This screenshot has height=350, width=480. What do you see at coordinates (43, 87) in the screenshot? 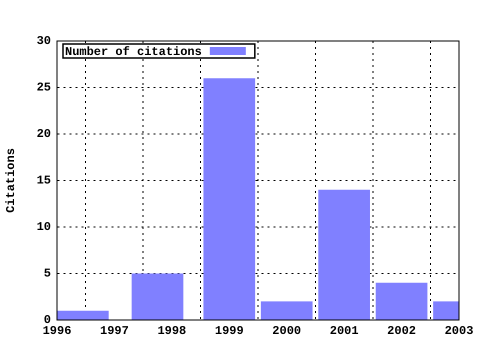
I see `y-tick-label: 25` at bounding box center [43, 87].